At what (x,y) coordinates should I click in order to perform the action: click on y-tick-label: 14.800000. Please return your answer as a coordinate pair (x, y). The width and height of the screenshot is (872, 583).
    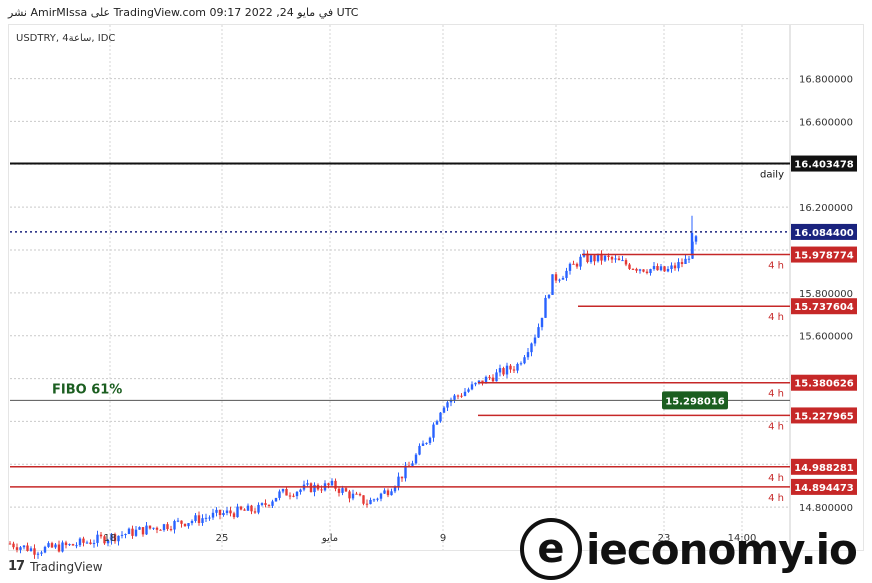
    Looking at the image, I should click on (826, 508).